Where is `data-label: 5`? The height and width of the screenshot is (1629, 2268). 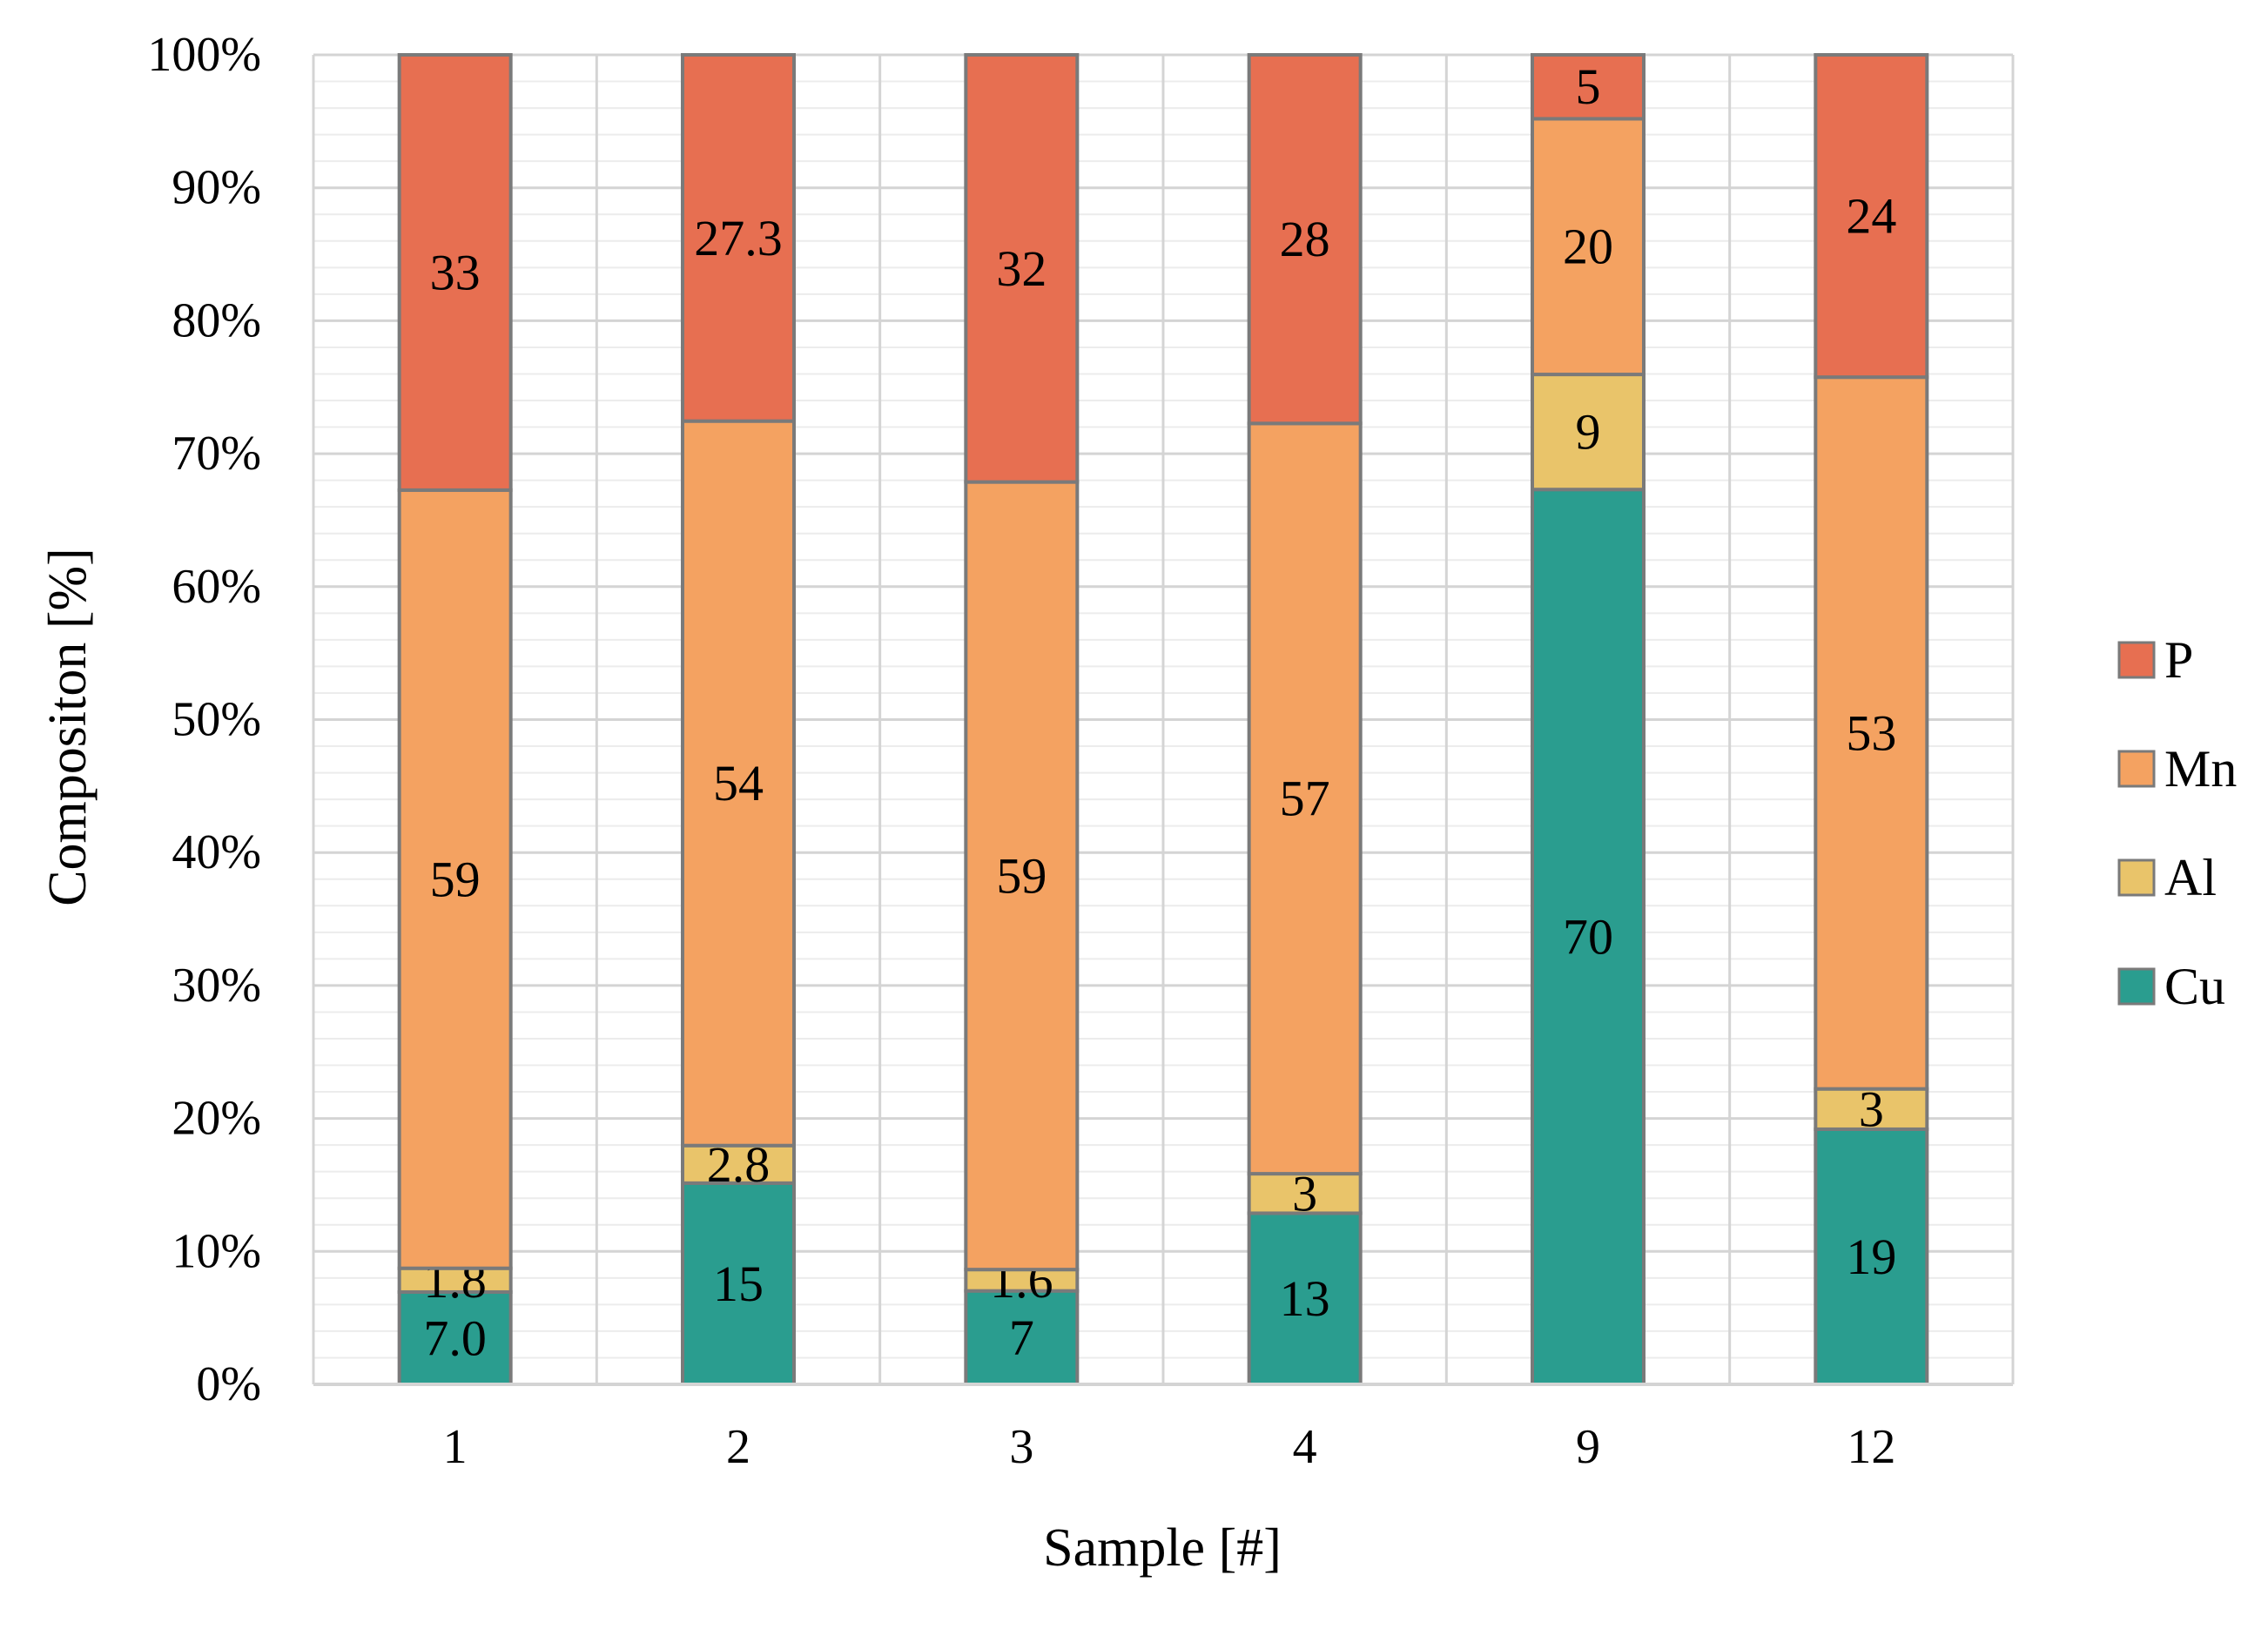
data-label: 5 is located at coordinates (1589, 86).